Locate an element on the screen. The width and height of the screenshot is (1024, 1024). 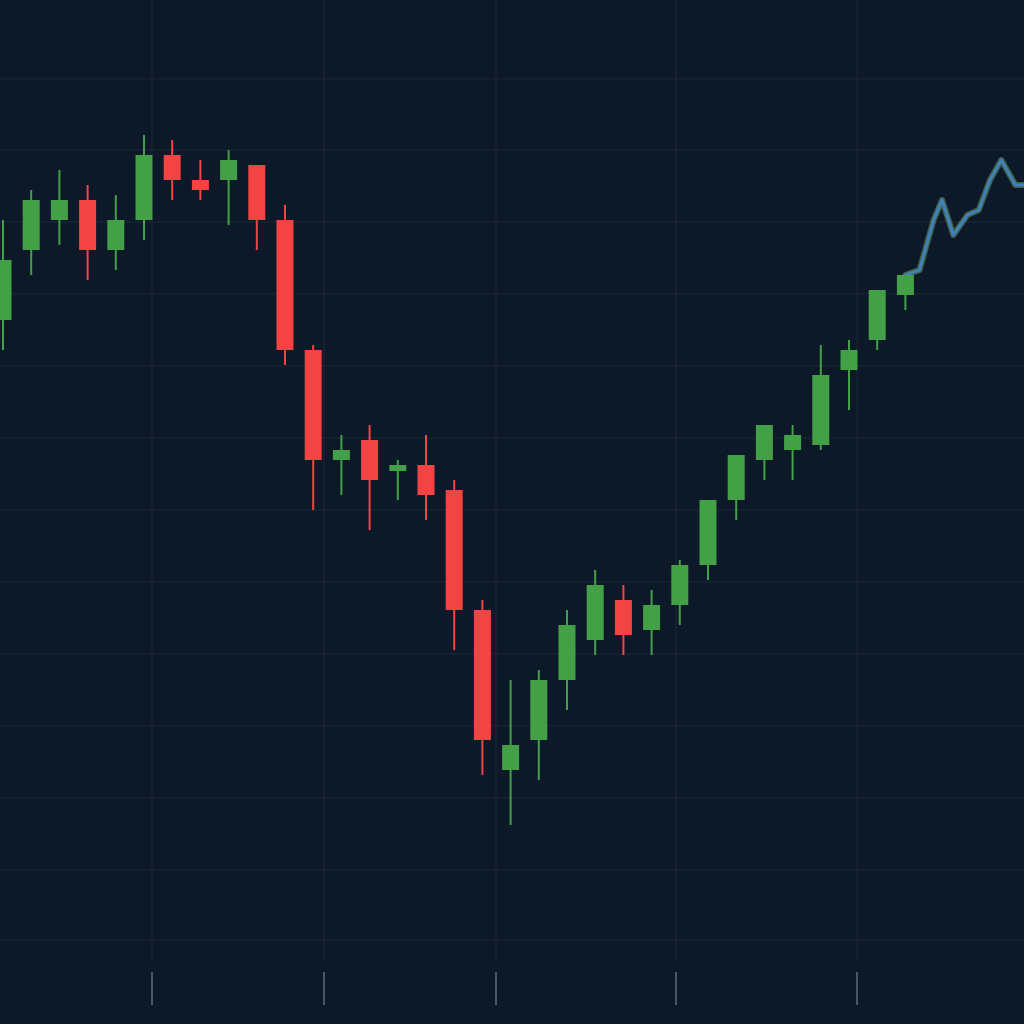
x-axis-ticks is located at coordinates (504, 988).